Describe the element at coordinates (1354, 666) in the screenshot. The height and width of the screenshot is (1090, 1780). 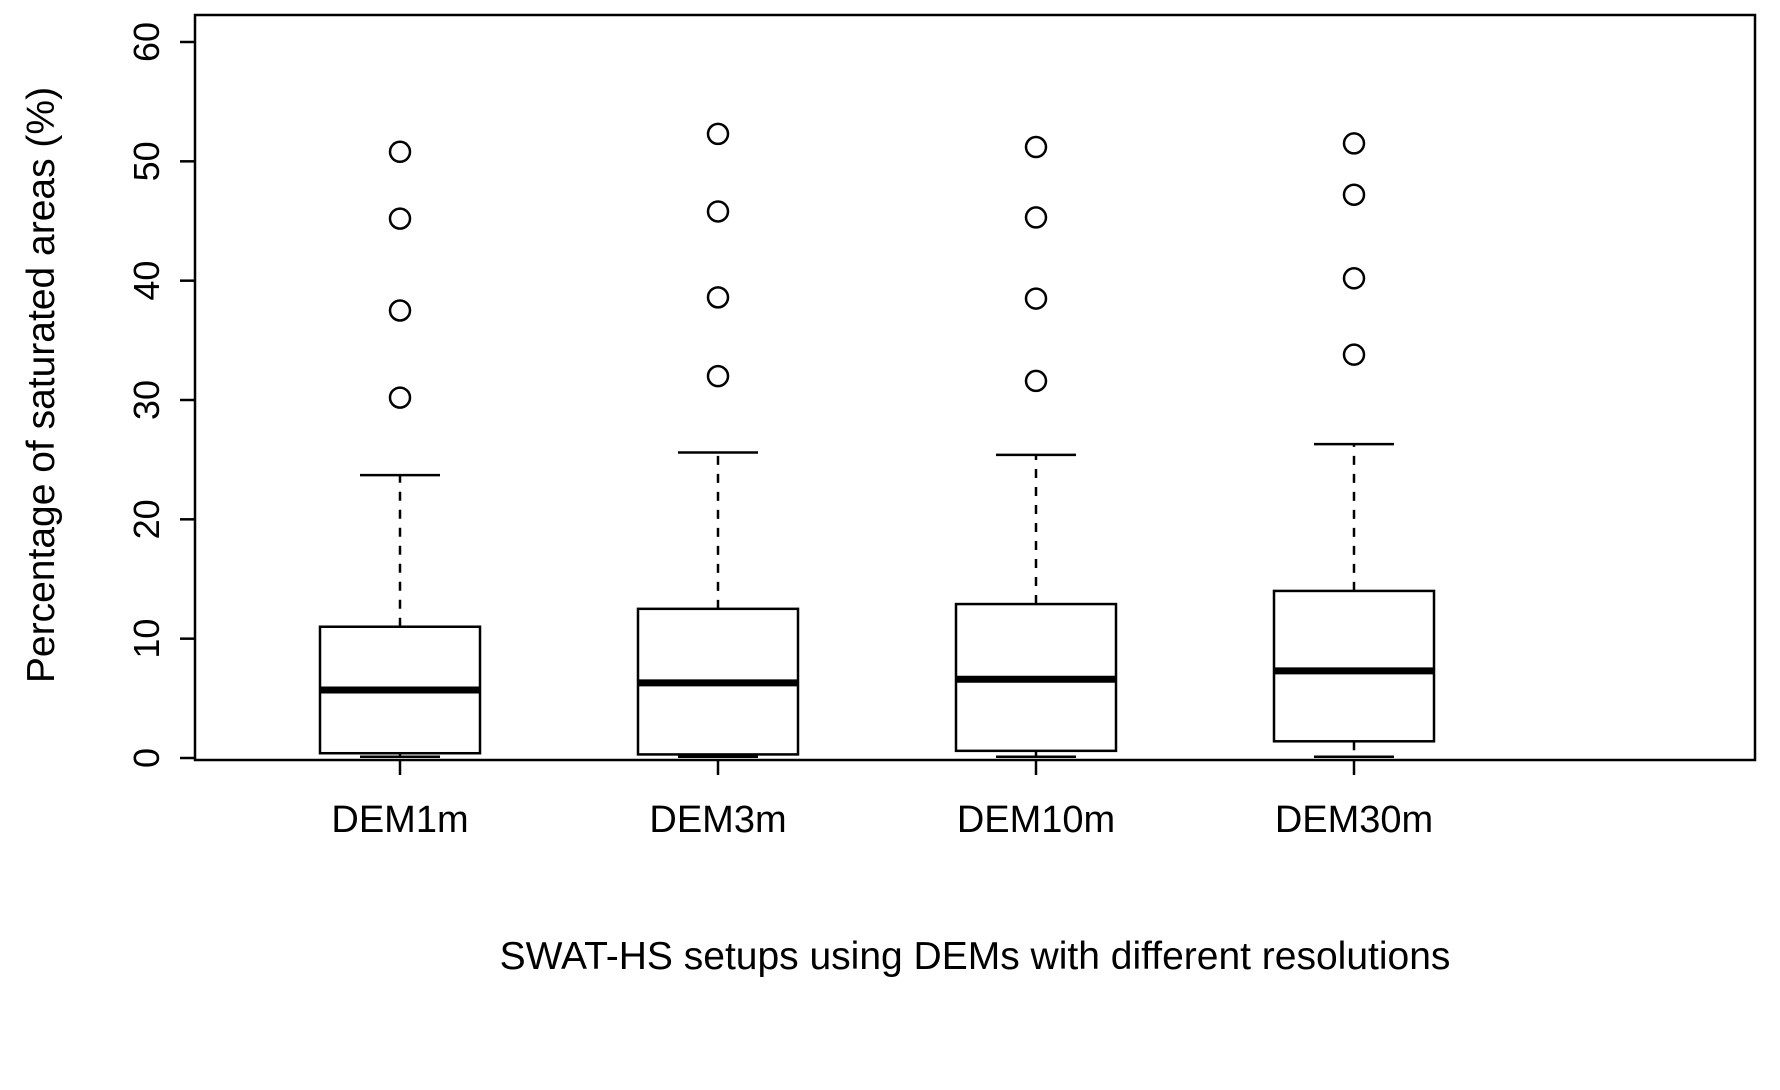
I see `iqr-box` at that location.